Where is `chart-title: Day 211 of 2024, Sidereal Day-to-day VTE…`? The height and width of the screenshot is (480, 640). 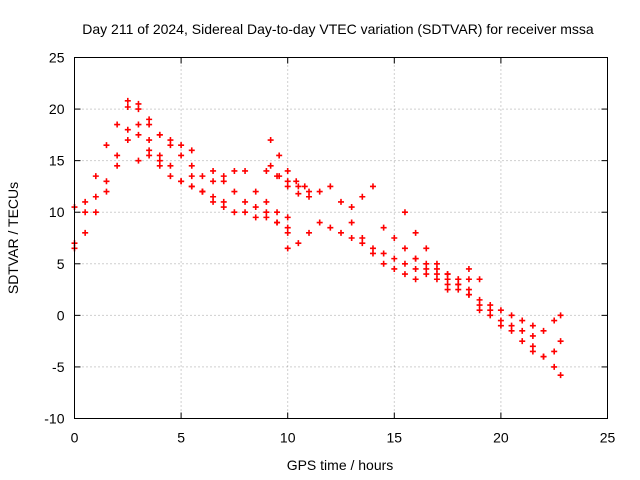 chart-title: Day 211 of 2024, Sidereal Day-to-day VTE… is located at coordinates (338, 29).